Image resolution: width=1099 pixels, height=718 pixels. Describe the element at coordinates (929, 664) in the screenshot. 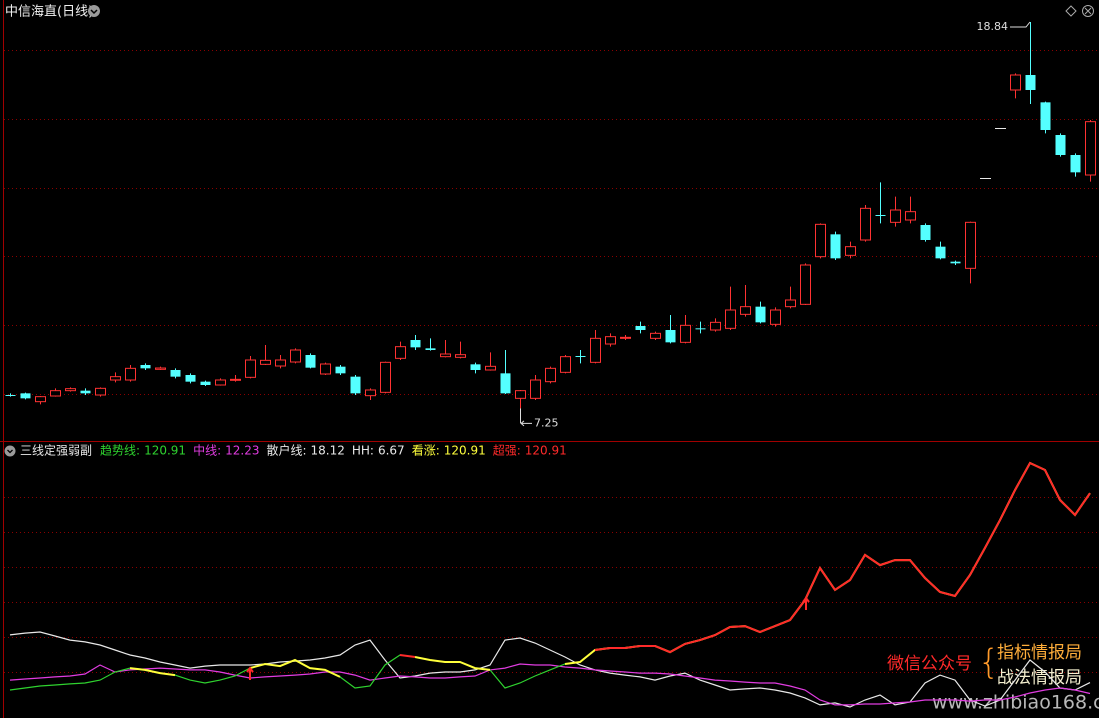

I see `watermark-label: 微信公众号` at that location.